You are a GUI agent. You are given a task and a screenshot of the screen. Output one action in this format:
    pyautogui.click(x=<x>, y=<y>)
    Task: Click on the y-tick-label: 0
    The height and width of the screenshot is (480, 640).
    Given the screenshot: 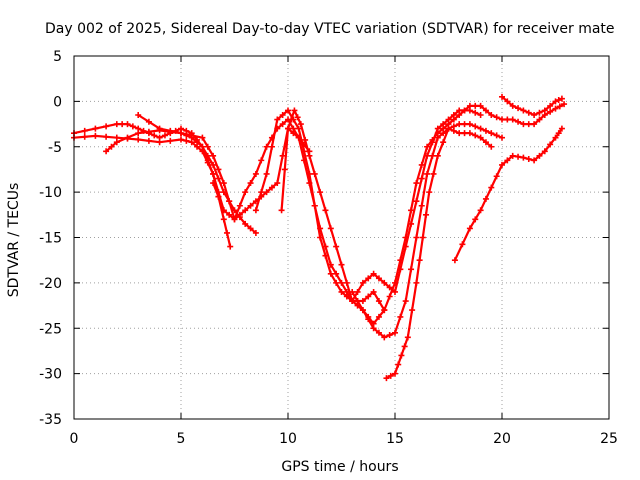 What is the action you would take?
    pyautogui.click(x=57, y=102)
    